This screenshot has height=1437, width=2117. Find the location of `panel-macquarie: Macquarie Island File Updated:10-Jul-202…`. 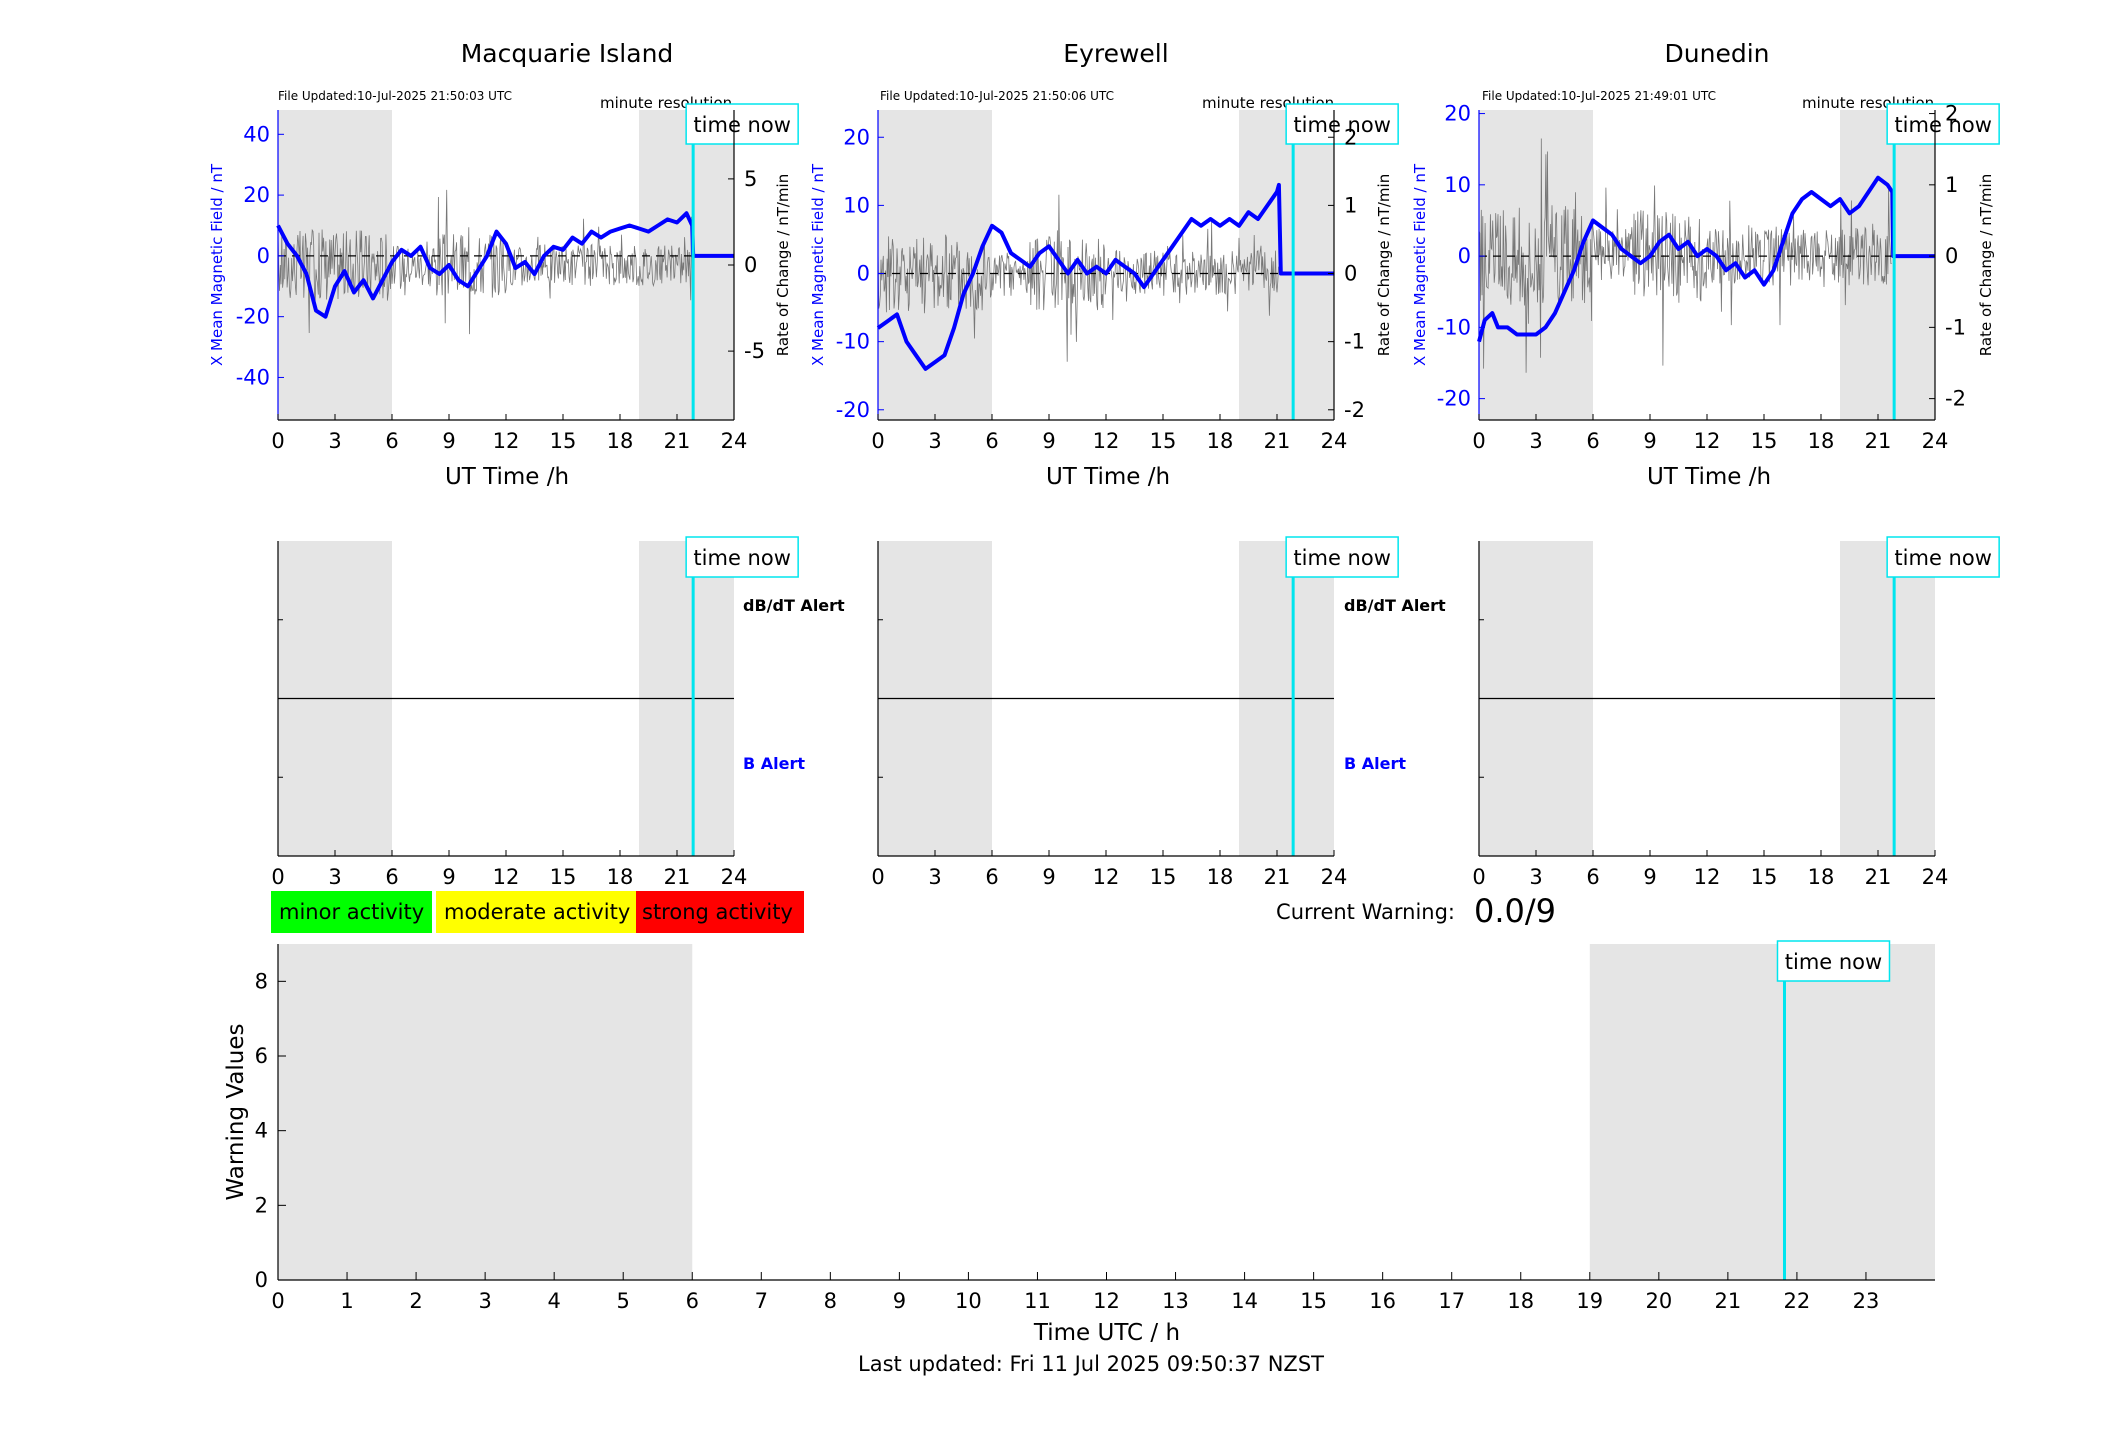

panel-macquarie: Macquarie Island File Updated:10-Jul-202… is located at coordinates (503, 264).